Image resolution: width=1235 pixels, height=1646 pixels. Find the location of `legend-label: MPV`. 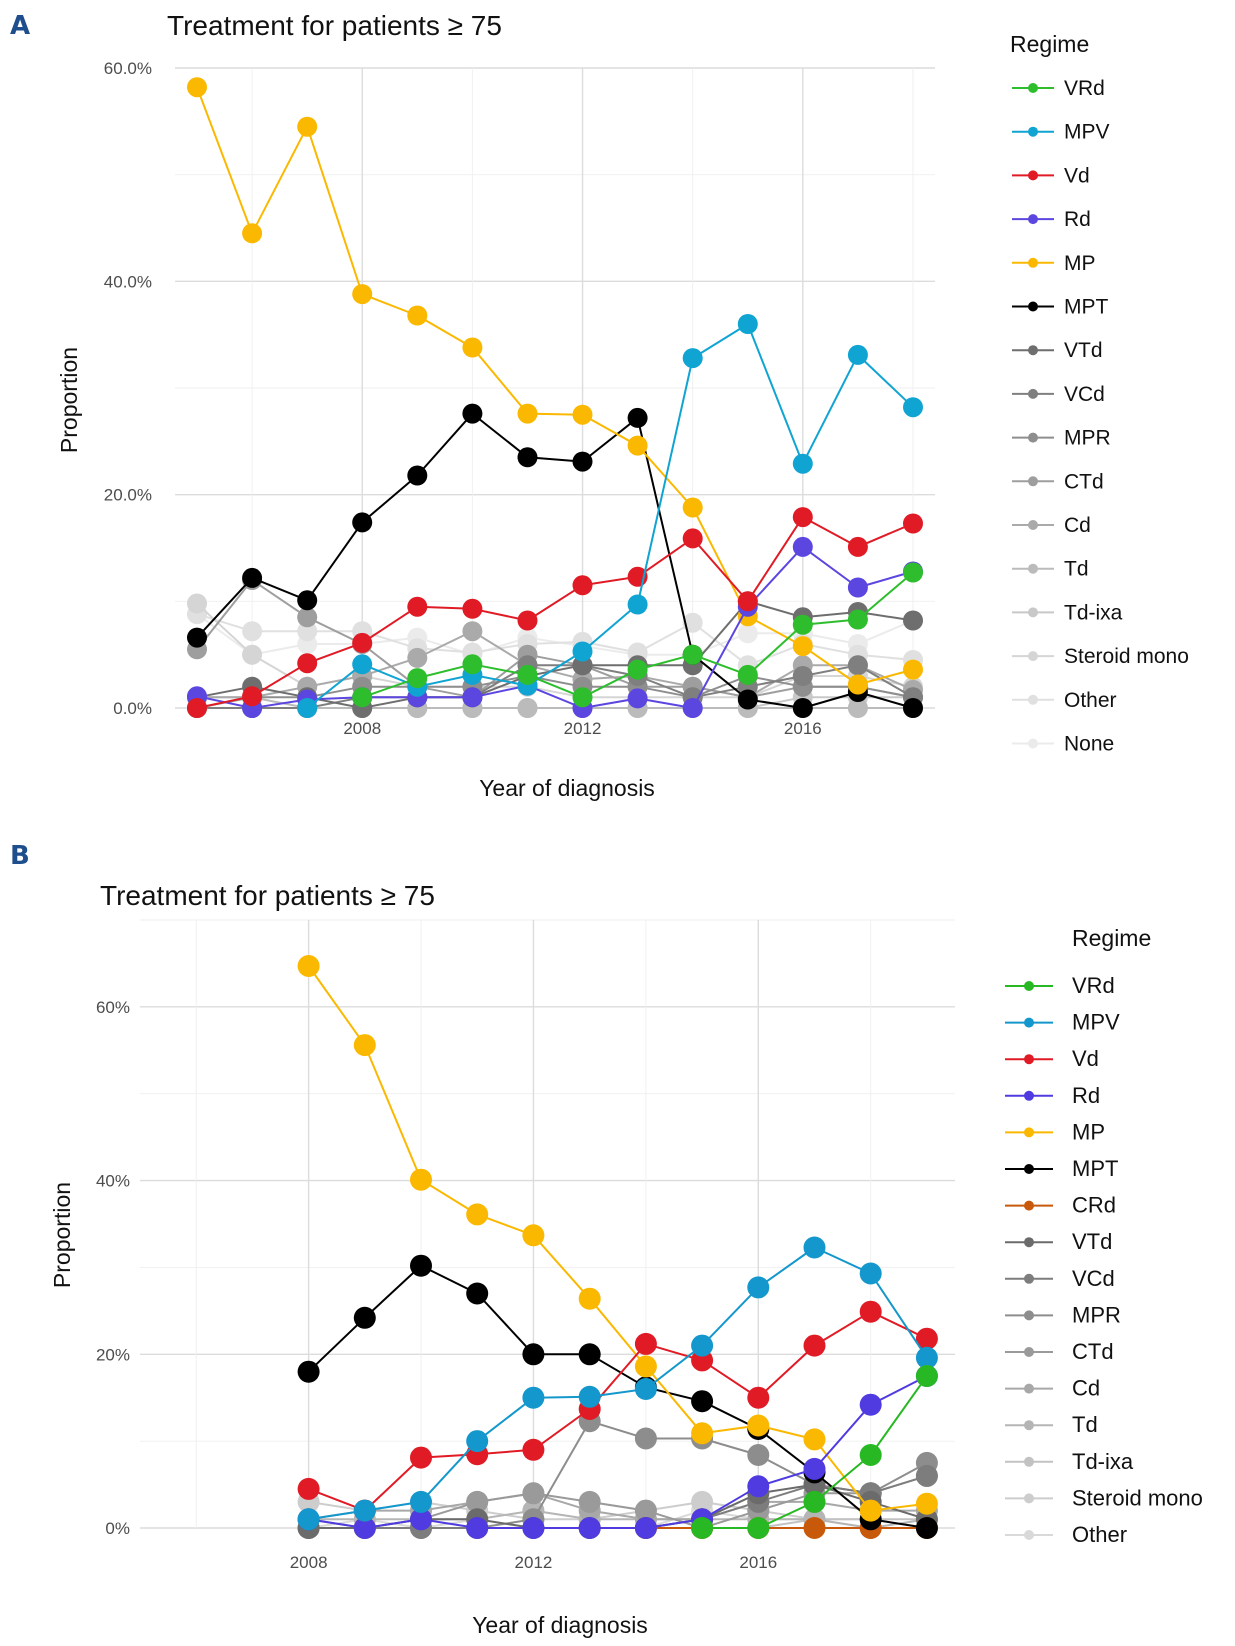

legend-label: MPV is located at coordinates (1087, 132).